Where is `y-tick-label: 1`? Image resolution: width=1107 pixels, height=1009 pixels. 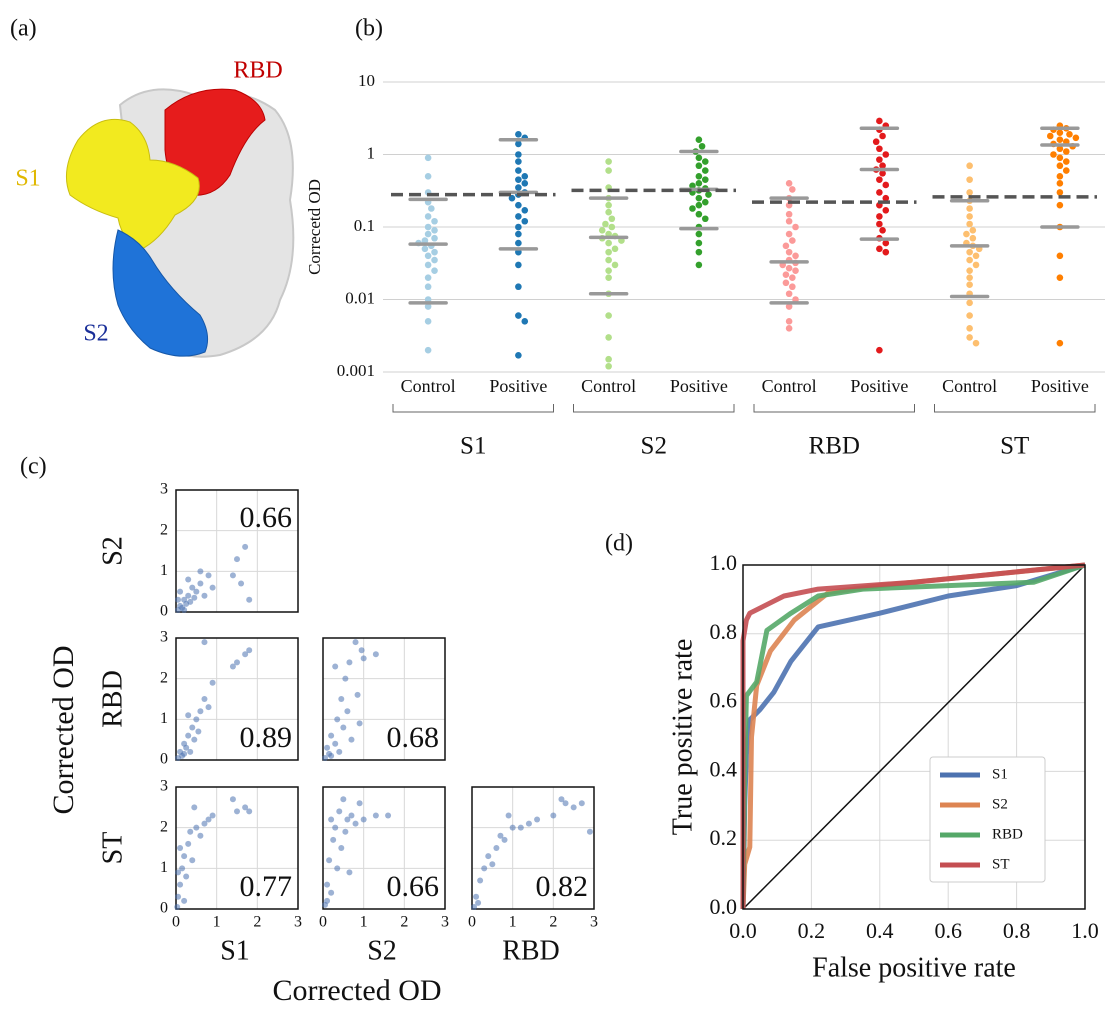 y-tick-label: 1 is located at coordinates (164, 867).